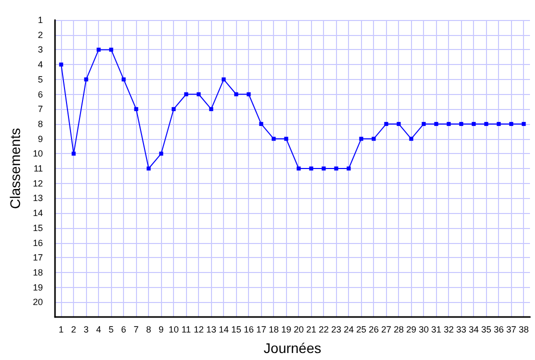 The height and width of the screenshot is (360, 535). I want to click on y-tick-label: 1, so click(40, 20).